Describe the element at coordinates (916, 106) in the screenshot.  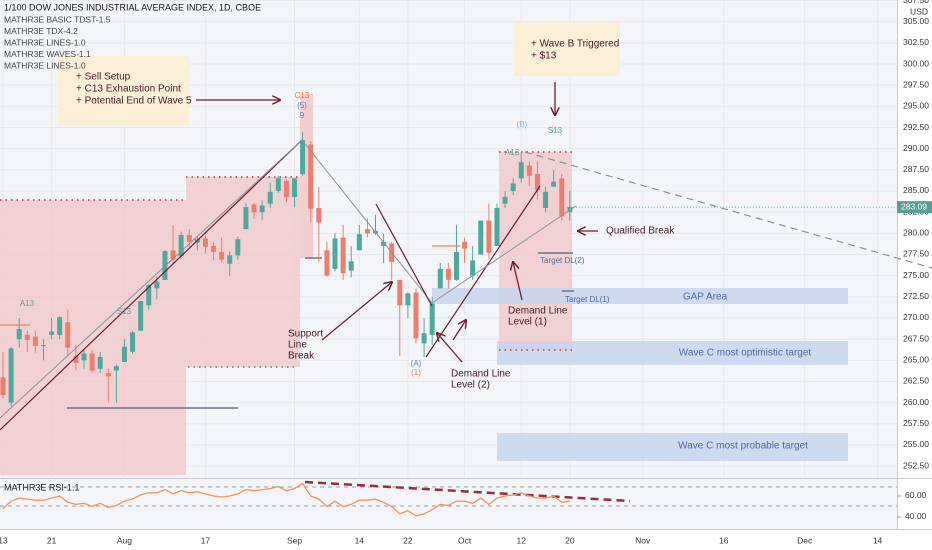
I see `y-tick-label: 295.00` at that location.